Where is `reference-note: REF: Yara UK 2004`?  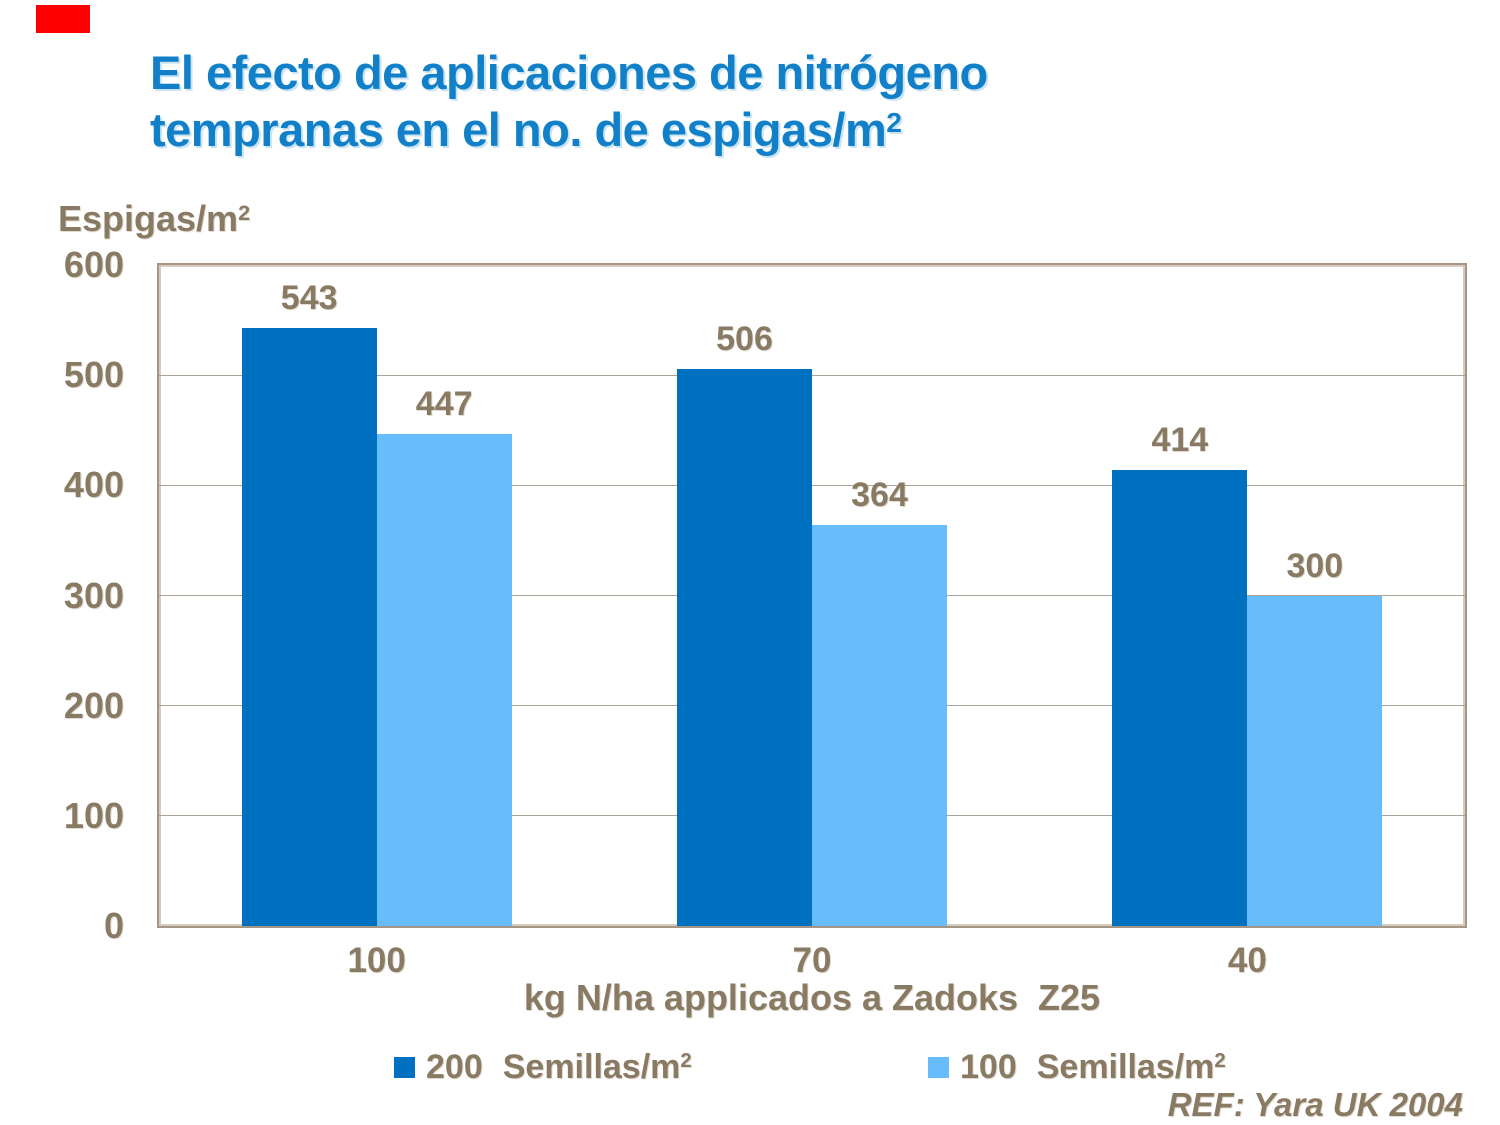 reference-note: REF: Yara UK 2004 is located at coordinates (1315, 1104).